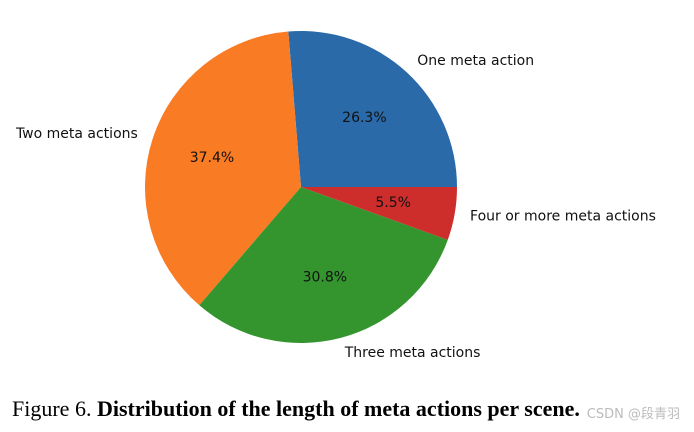 The image size is (694, 432). Describe the element at coordinates (633, 414) in the screenshot. I see `watermark: CSDN @段青羽` at that location.